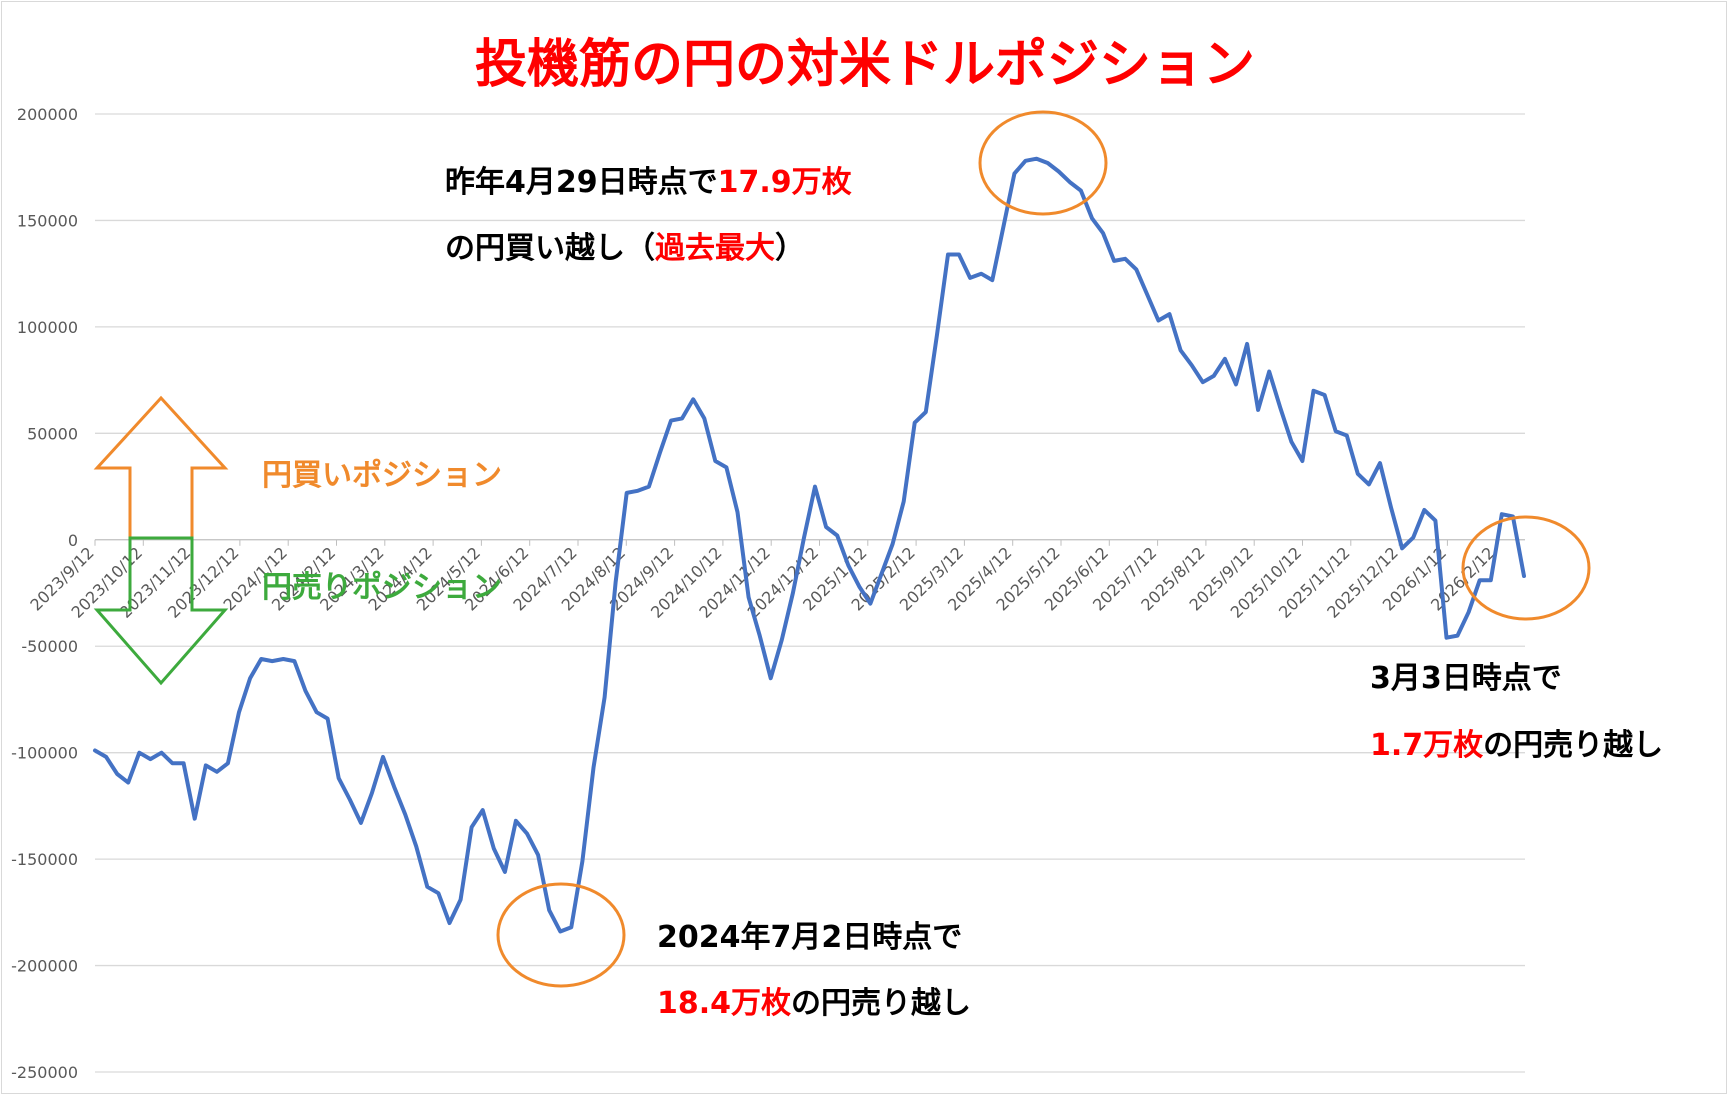 Image resolution: width=1730 pixels, height=1097 pixels. Describe the element at coordinates (382, 475) in the screenshot. I see `buy-position-label: 円買いポジション` at that location.